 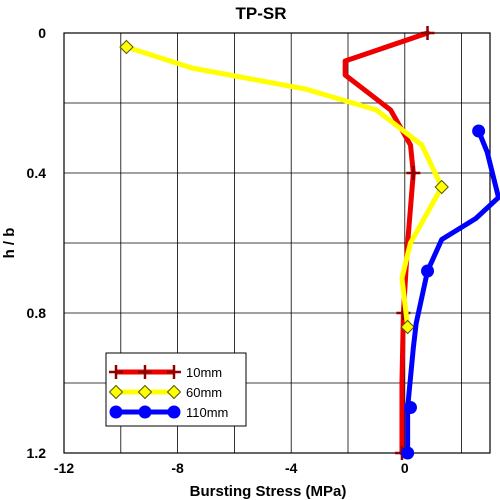 What do you see at coordinates (204, 372) in the screenshot?
I see `legend-label: 10mm` at bounding box center [204, 372].